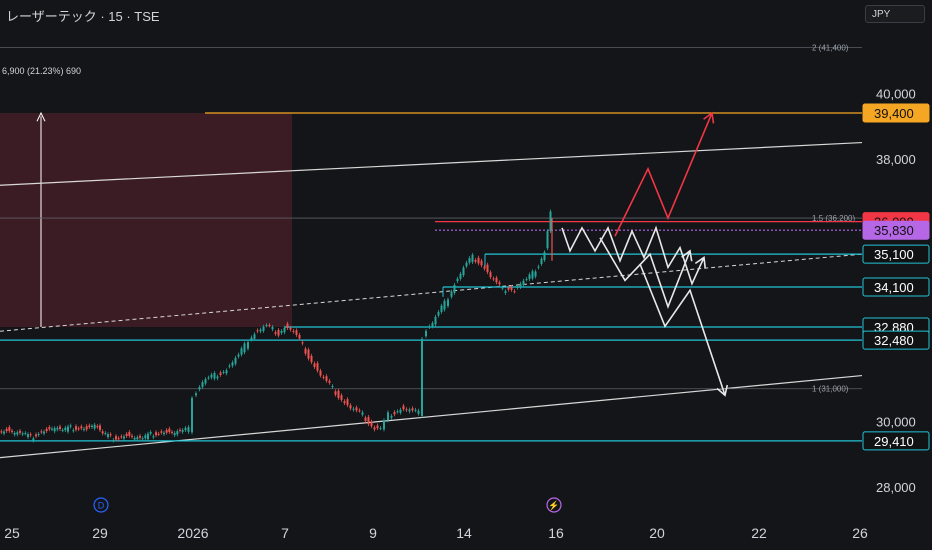  Describe the element at coordinates (895, 14) in the screenshot. I see `currency-button: JPY` at that location.